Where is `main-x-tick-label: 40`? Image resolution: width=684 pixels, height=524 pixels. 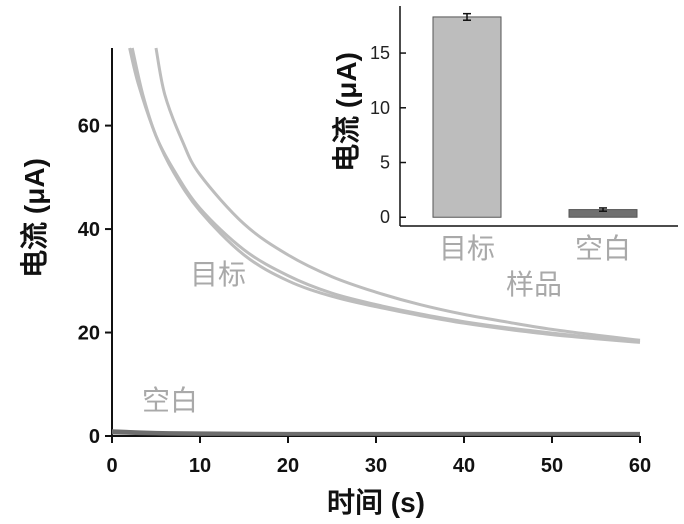 main-x-tick-label: 40 is located at coordinates (464, 466).